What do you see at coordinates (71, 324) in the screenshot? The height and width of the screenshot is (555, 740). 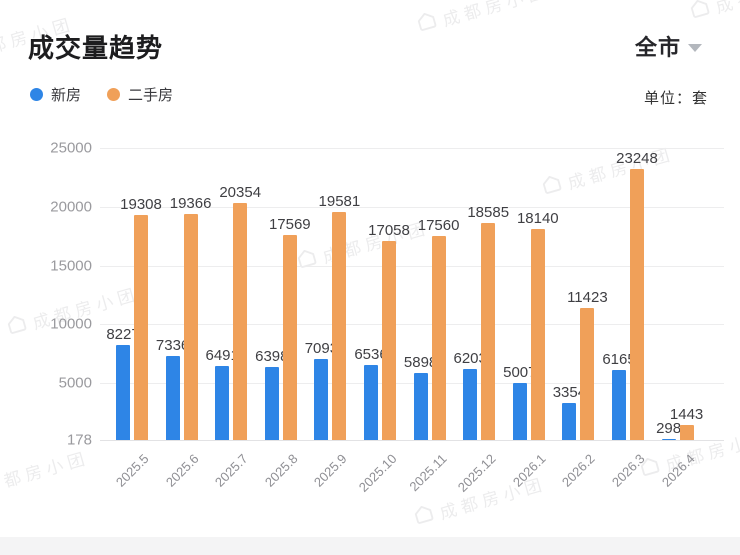 I see `y-axis-tick-label: 10000` at bounding box center [71, 324].